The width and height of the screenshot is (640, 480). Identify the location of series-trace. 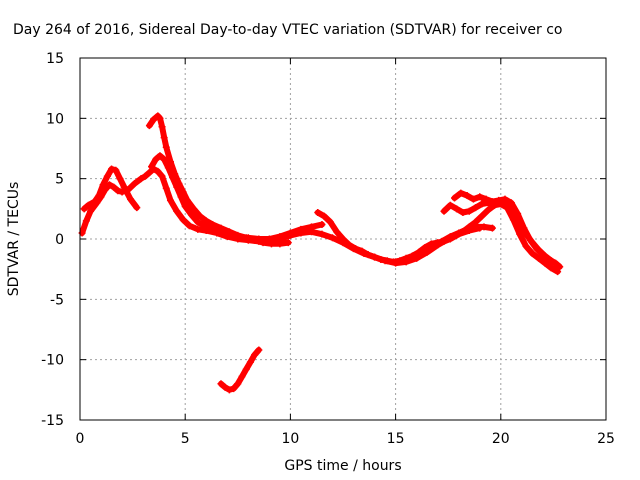
(240, 370).